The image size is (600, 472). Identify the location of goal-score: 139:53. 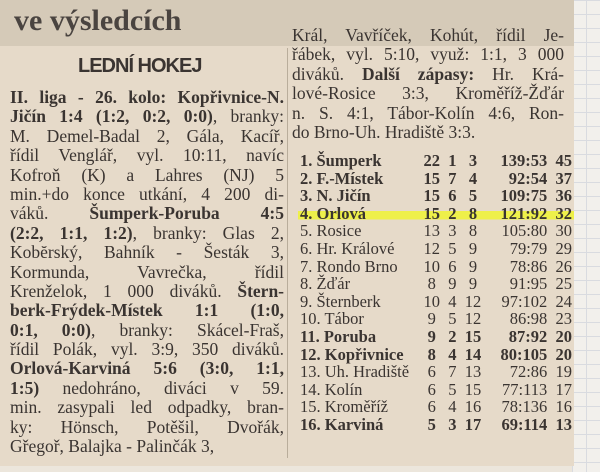
(524, 160).